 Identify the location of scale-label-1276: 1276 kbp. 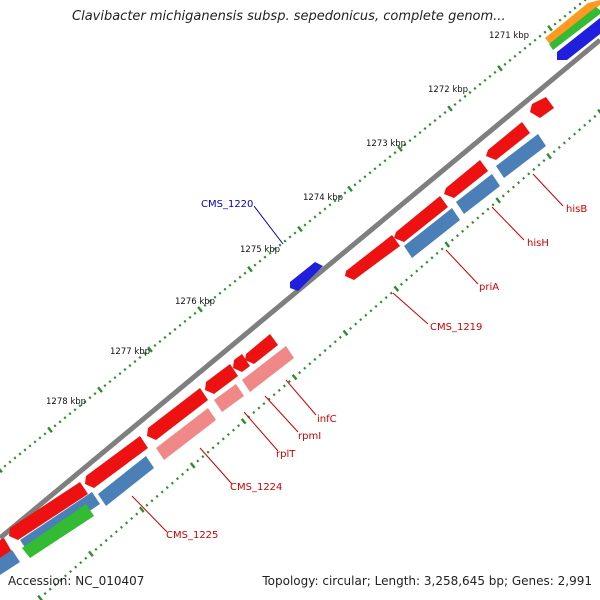
(195, 302).